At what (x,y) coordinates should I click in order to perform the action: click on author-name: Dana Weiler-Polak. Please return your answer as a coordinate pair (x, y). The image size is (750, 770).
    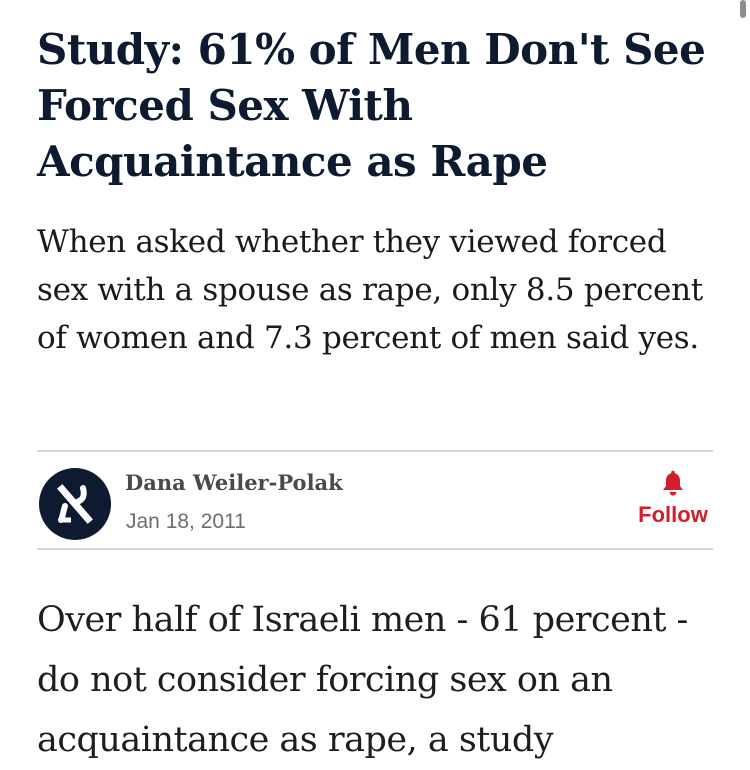
    Looking at the image, I should click on (234, 482).